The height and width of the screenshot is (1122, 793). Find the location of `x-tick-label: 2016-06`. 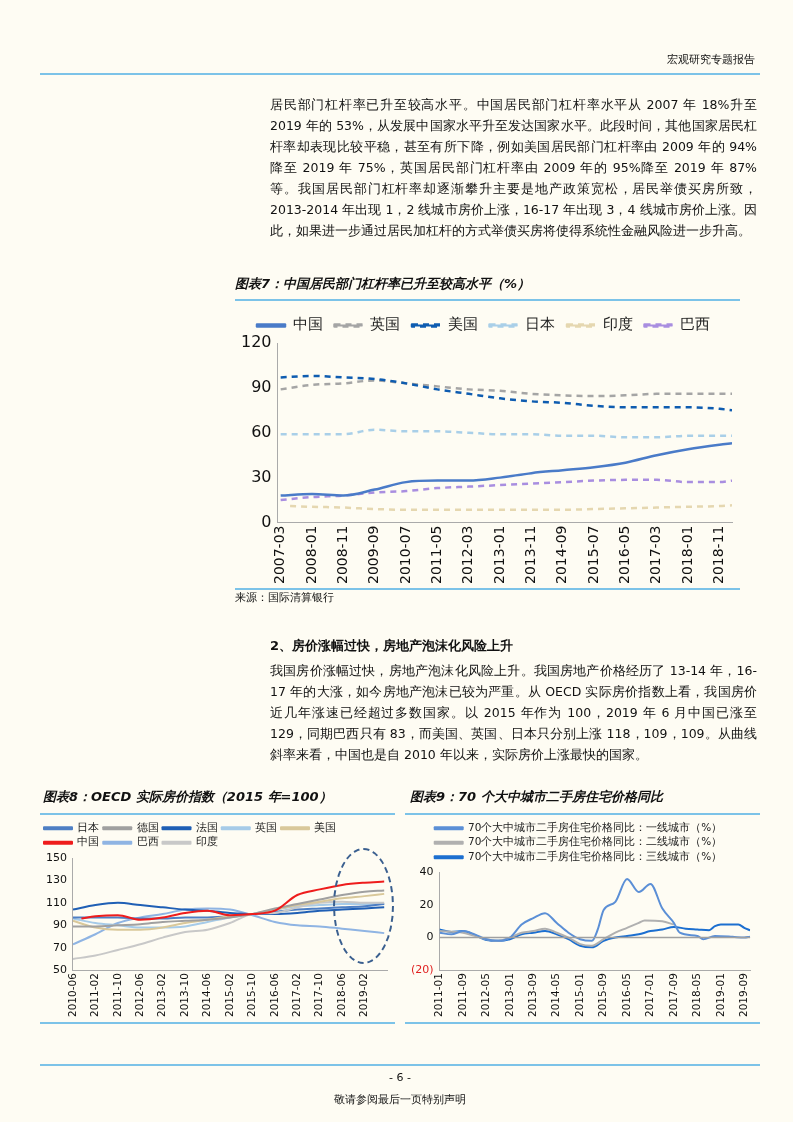

x-tick-label: 2016-06 is located at coordinates (273, 994).